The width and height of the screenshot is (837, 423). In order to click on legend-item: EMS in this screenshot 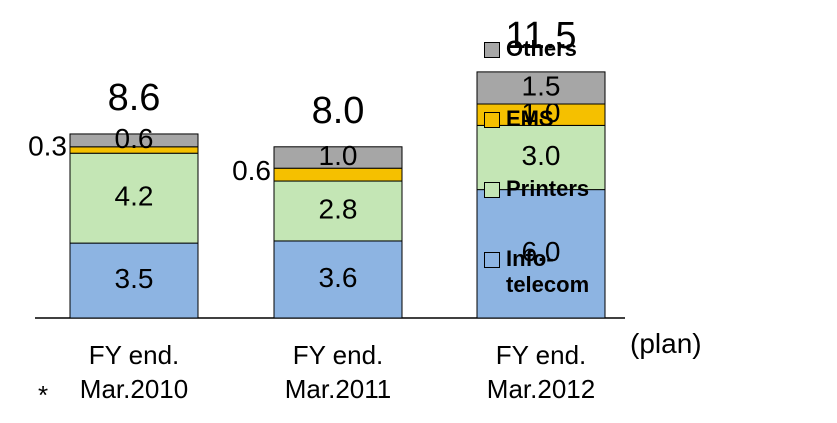, I will do `click(559, 119)`.